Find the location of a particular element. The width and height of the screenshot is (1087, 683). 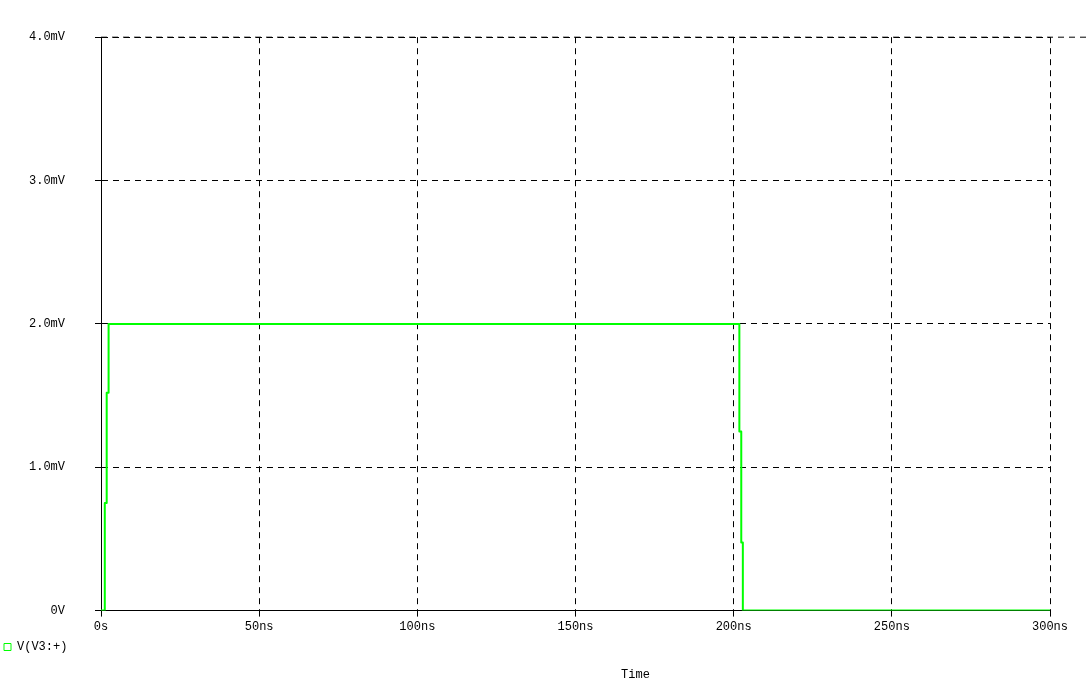

y-tick-label: 1.0mV is located at coordinates (47, 467).